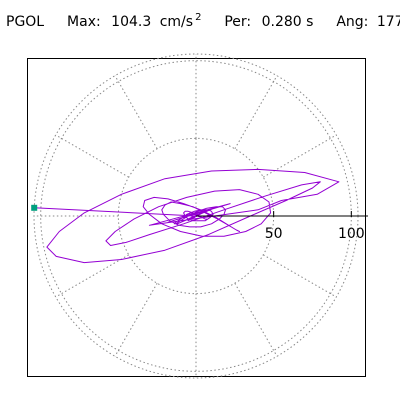  What do you see at coordinates (131, 22) in the screenshot?
I see `max-value: 104.3` at bounding box center [131, 22].